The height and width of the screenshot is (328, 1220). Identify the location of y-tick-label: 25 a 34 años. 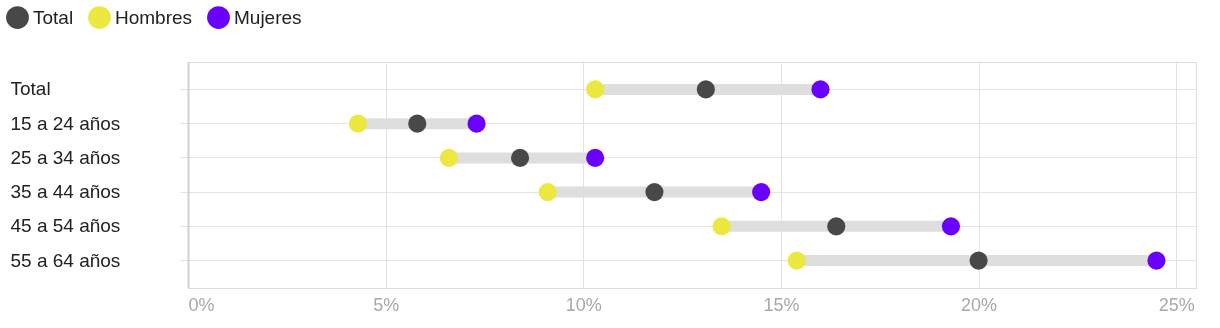
(65, 157).